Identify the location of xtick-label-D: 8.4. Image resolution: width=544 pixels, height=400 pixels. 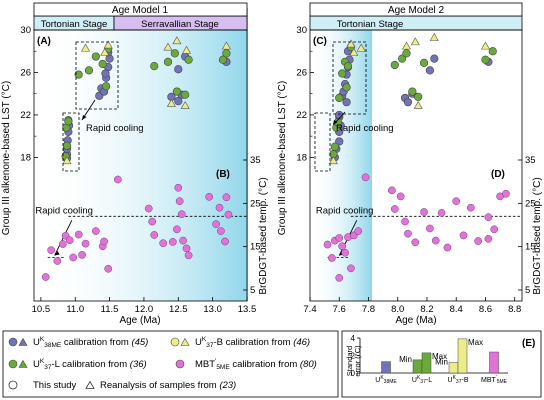
(456, 309).